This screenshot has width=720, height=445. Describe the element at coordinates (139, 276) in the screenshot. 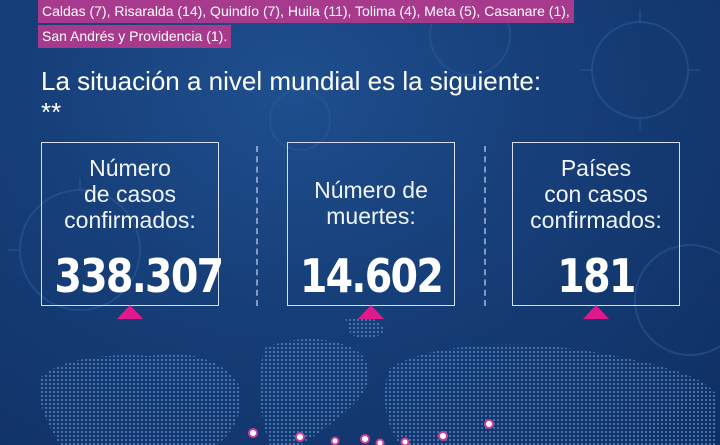

I see `confirmed-cases-value: 338.307` at that location.